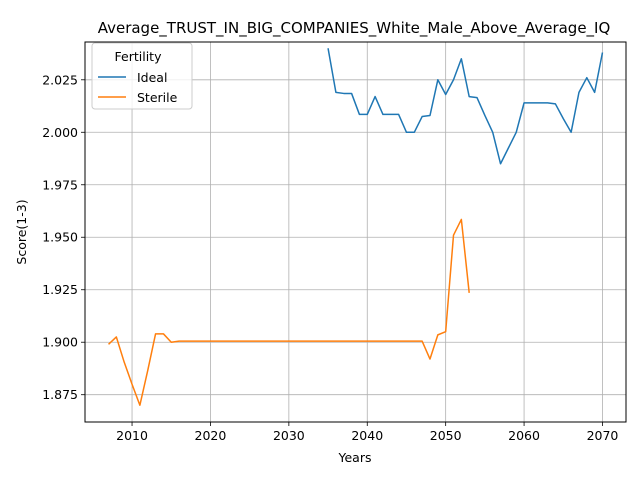 The image size is (640, 480). I want to click on series-line-ideal, so click(465, 106).